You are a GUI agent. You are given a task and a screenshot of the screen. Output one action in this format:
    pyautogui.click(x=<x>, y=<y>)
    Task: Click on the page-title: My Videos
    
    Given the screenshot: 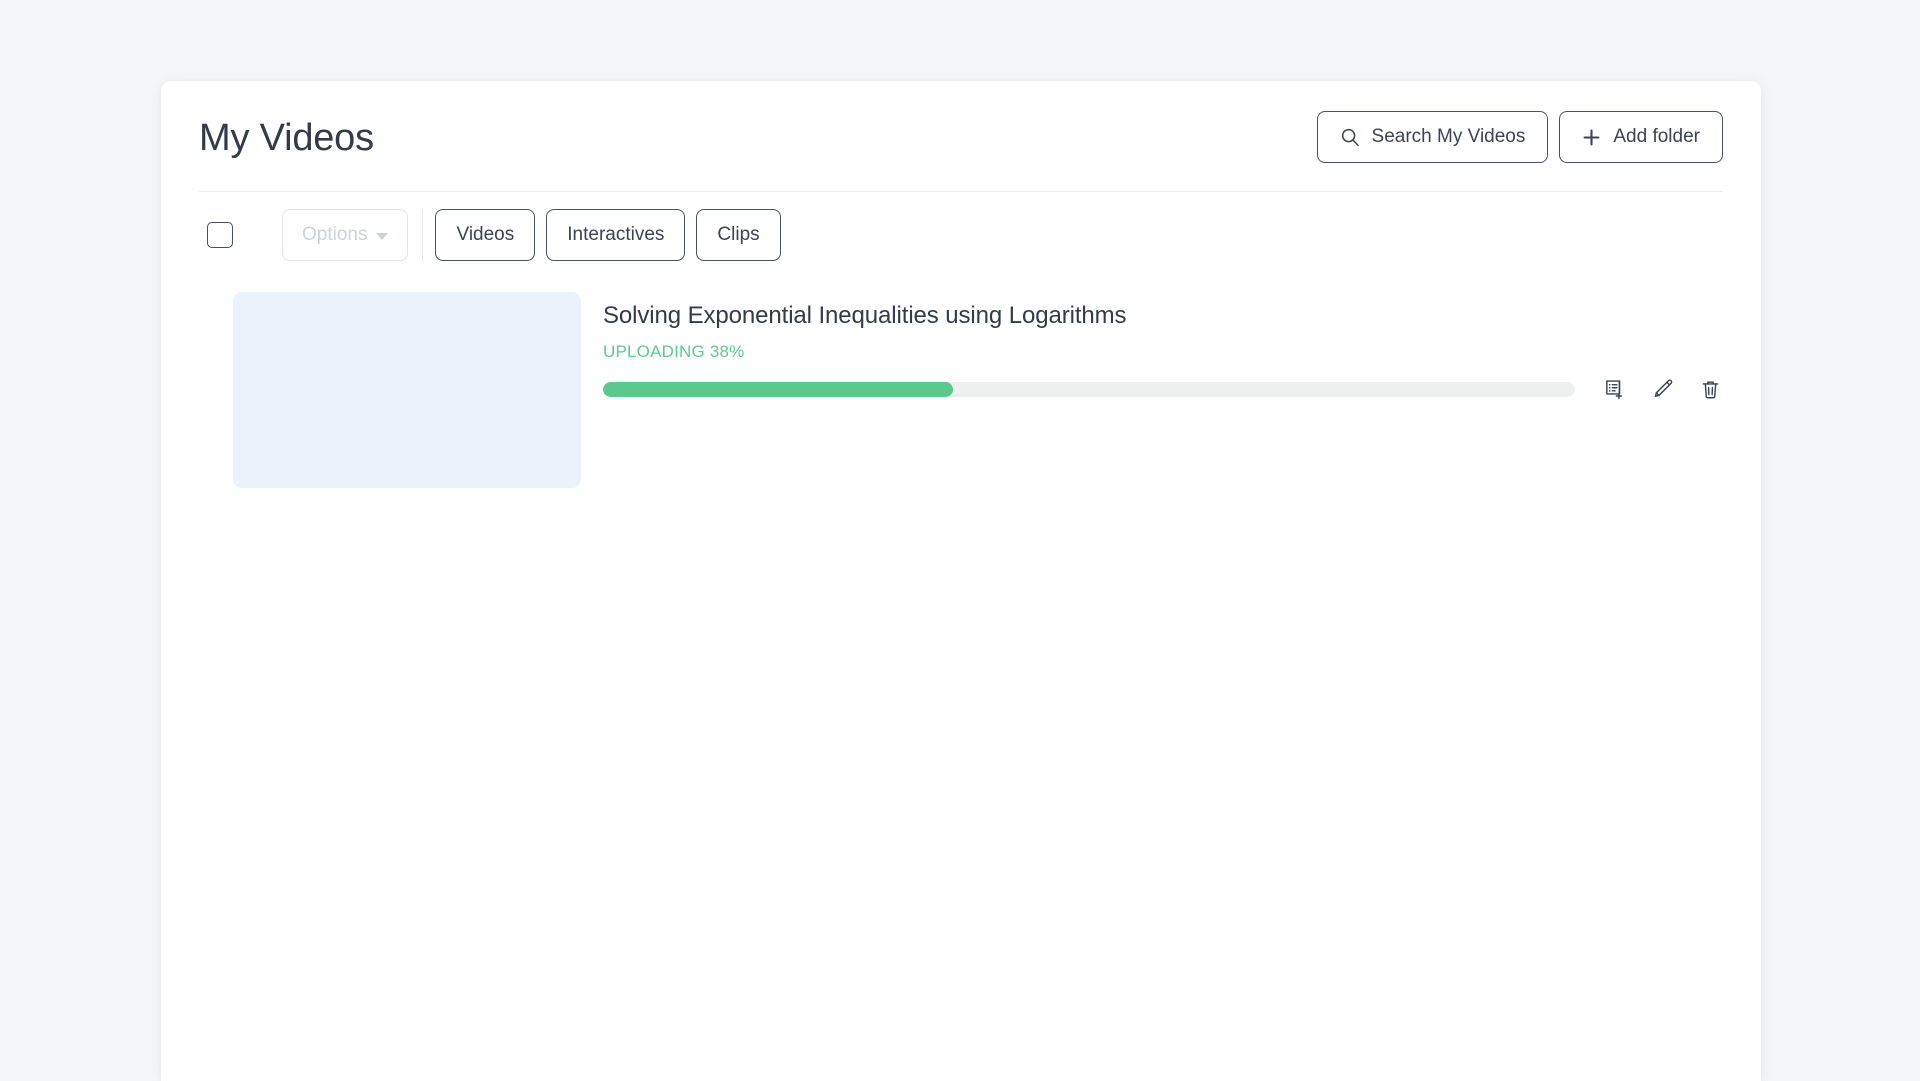 What is the action you would take?
    pyautogui.click(x=286, y=136)
    